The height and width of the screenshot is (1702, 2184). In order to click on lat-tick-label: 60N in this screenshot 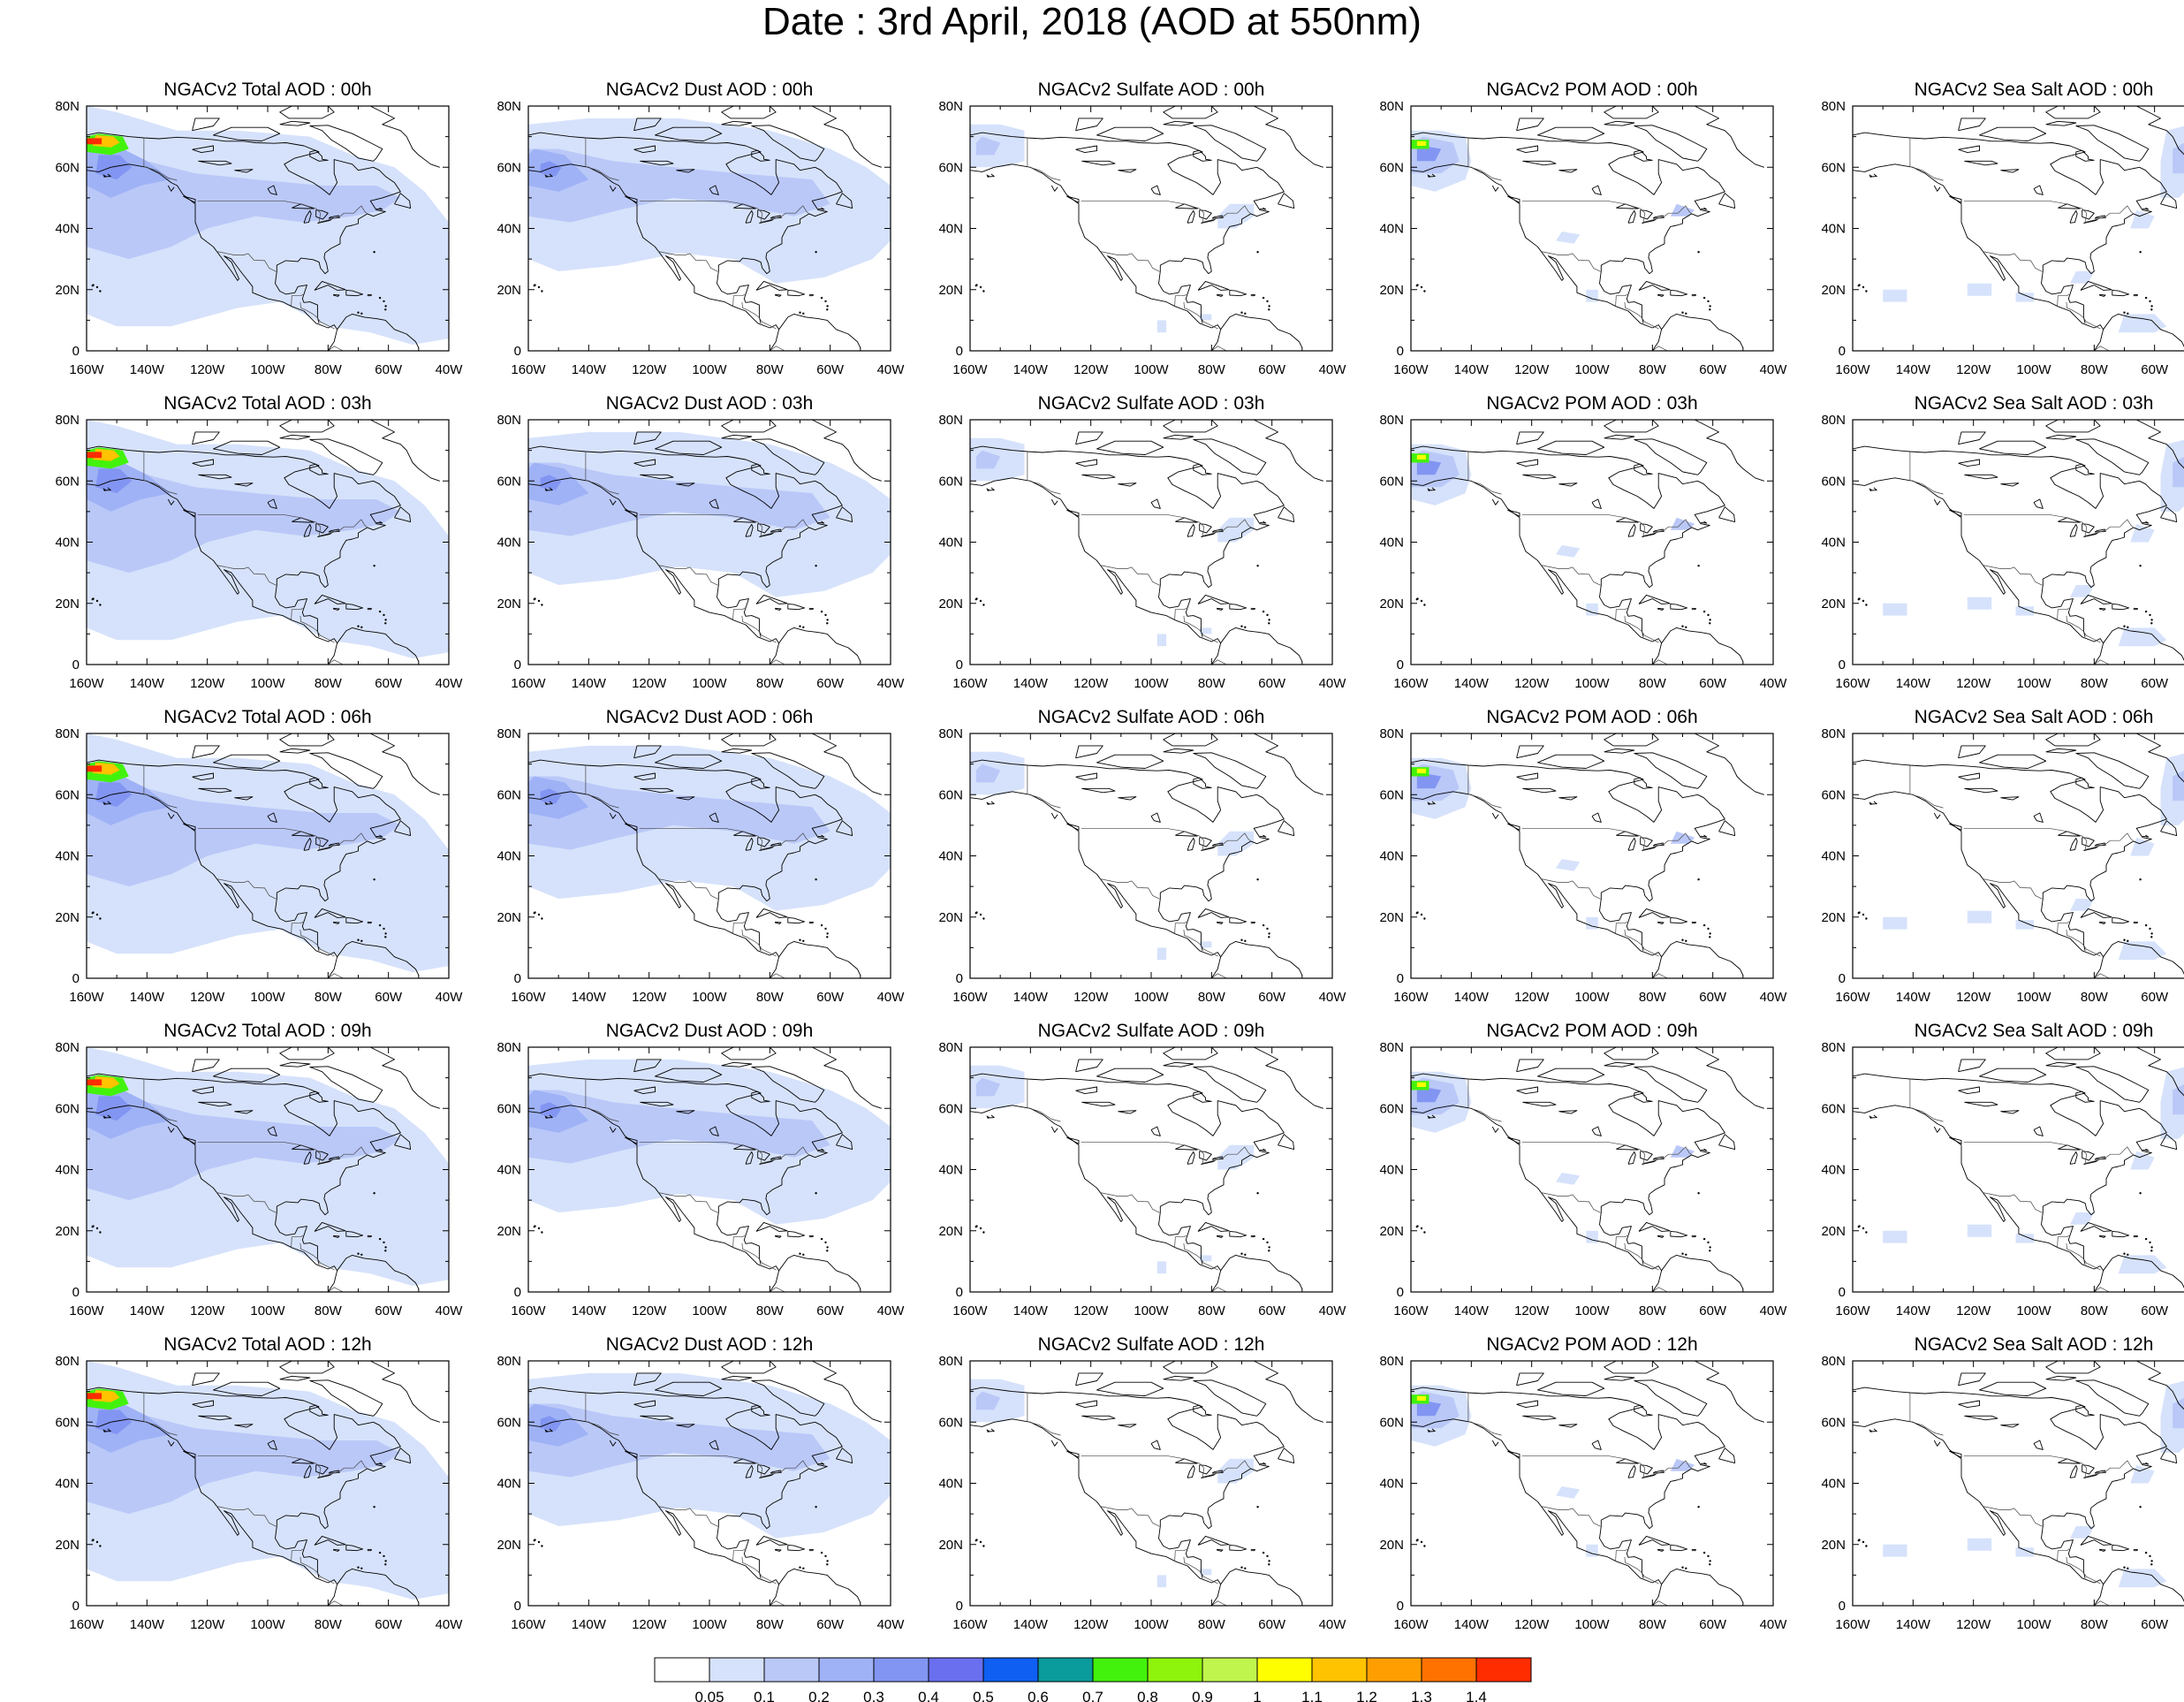, I will do `click(1391, 794)`.